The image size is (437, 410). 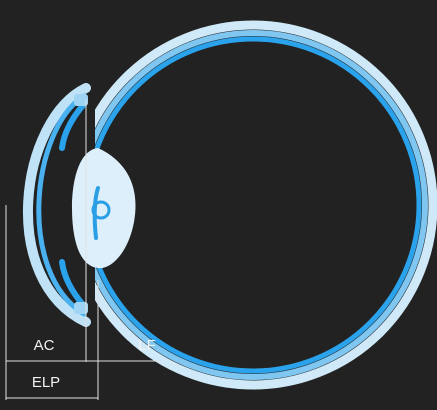 I want to click on lens-body, so click(x=104, y=208).